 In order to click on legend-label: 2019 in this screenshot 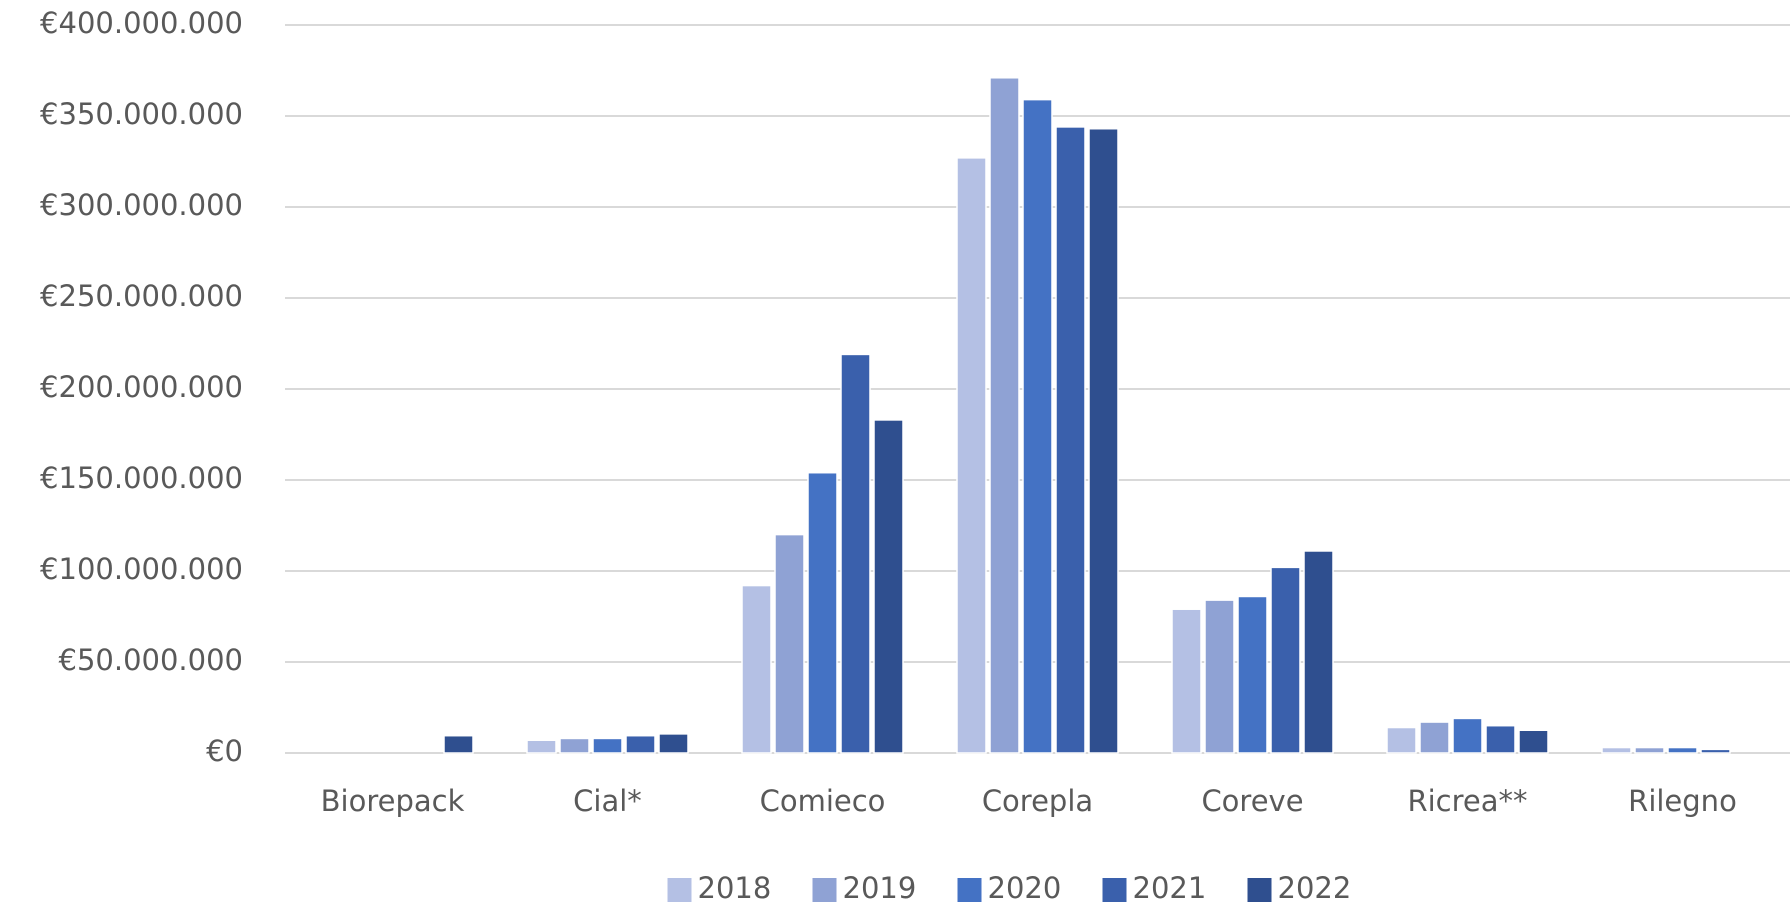, I will do `click(880, 888)`.